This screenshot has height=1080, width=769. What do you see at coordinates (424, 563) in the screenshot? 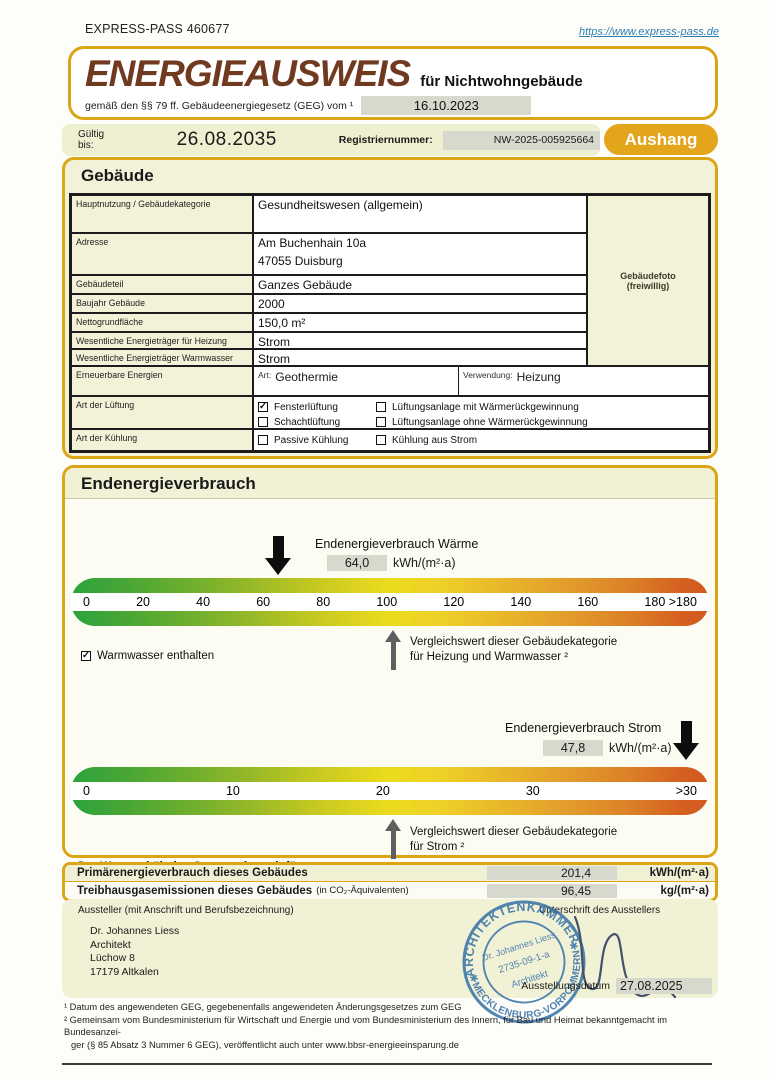
I see `waerme-unit: kWh/(m²·a)` at bounding box center [424, 563].